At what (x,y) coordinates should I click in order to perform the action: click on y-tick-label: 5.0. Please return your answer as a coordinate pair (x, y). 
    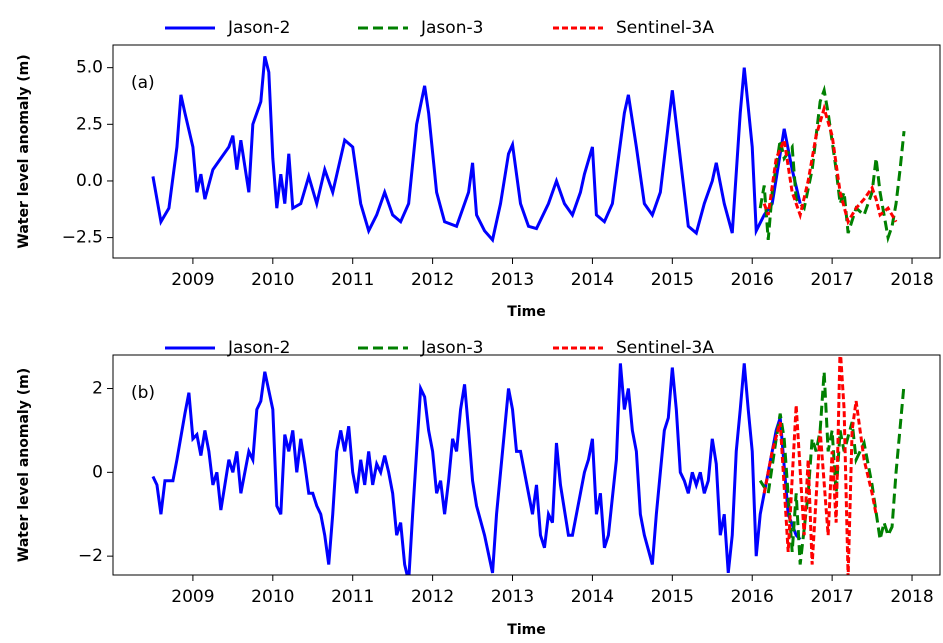
    Looking at the image, I should click on (89, 68).